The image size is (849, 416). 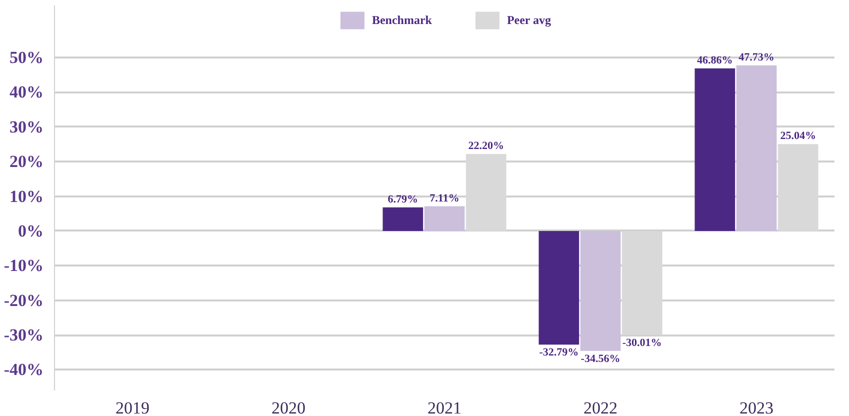 What do you see at coordinates (757, 407) in the screenshot?
I see `x-tick-label: 2023` at bounding box center [757, 407].